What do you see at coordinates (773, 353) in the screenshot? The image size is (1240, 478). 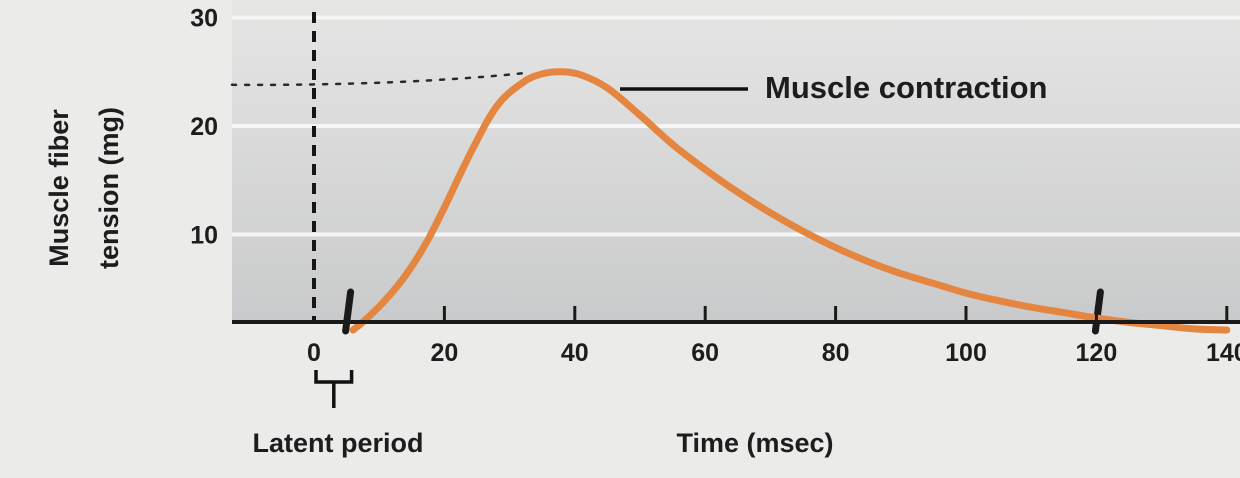 I see `x-tick-labels: 0 20 40 60 80 100 120 140` at bounding box center [773, 353].